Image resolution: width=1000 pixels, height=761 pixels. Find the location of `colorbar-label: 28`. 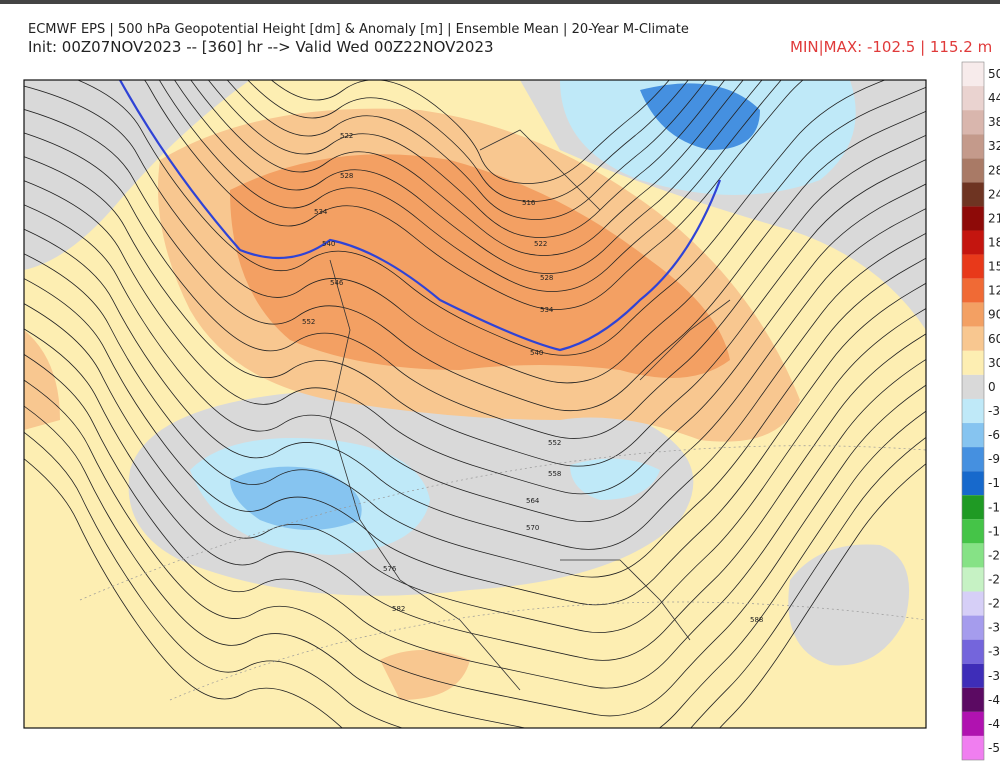

colorbar-label: 28 is located at coordinates (994, 170).